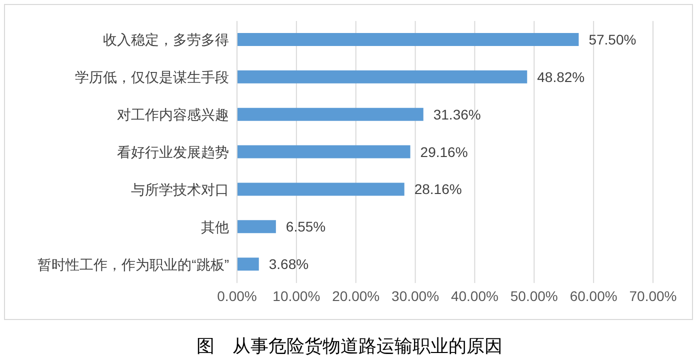 The height and width of the screenshot is (362, 699). I want to click on data-label: 31.36%, so click(457, 114).